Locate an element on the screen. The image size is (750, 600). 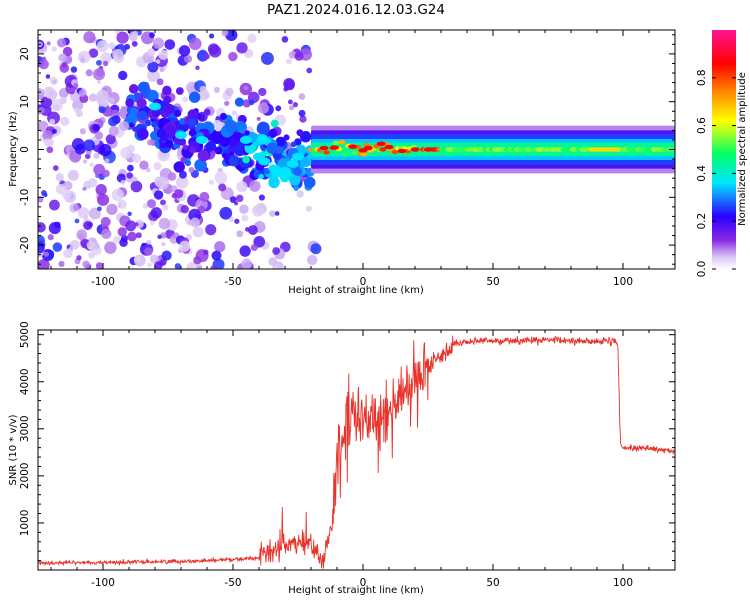
colorbar-tick-label: 0.8 is located at coordinates (702, 77).